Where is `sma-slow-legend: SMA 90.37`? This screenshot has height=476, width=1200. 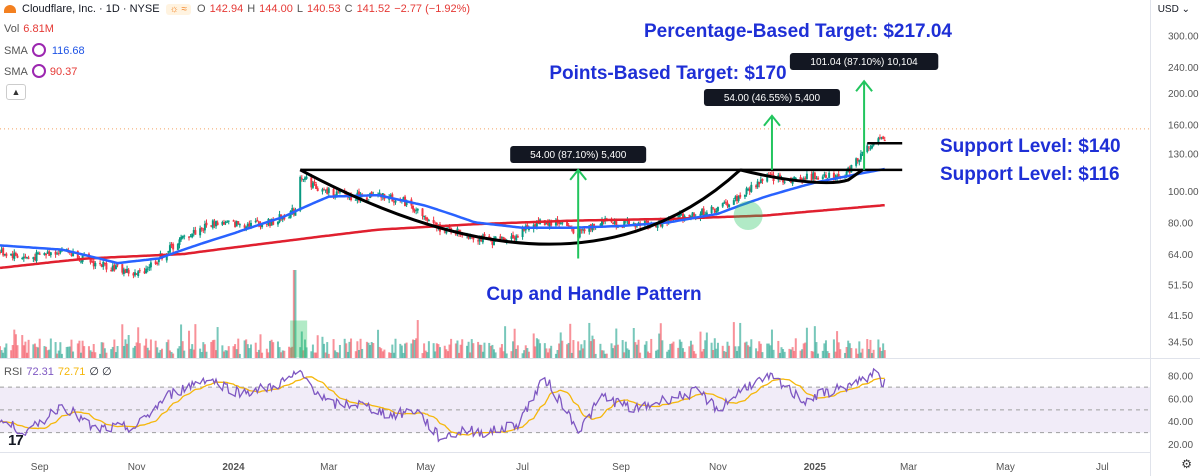
sma-slow-legend: SMA 90.37 is located at coordinates (40, 71).